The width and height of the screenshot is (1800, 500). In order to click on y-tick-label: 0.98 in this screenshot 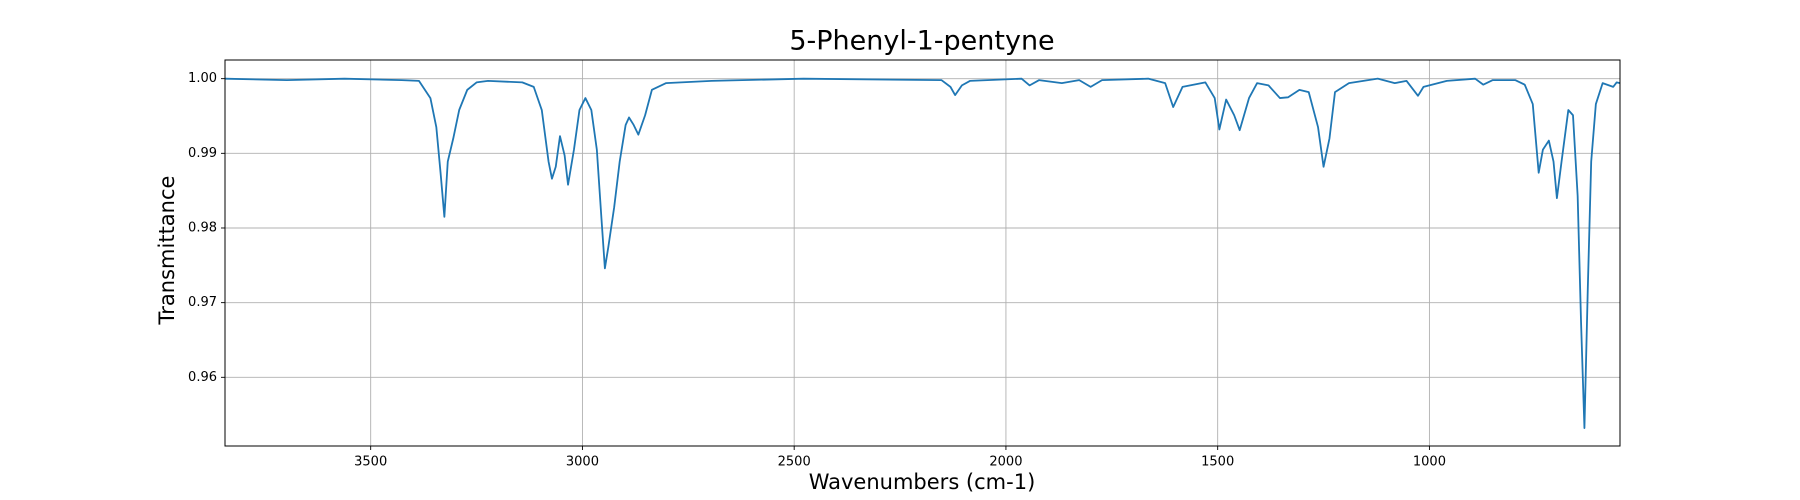, I will do `click(202, 227)`.